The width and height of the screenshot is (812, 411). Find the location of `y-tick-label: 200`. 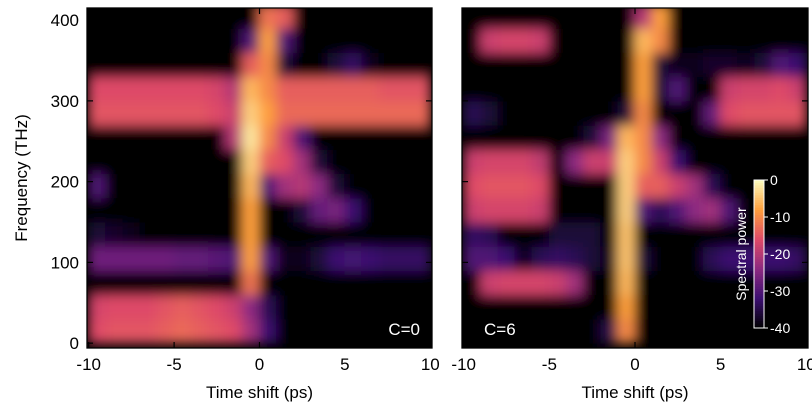

y-tick-label: 200 is located at coordinates (65, 182).